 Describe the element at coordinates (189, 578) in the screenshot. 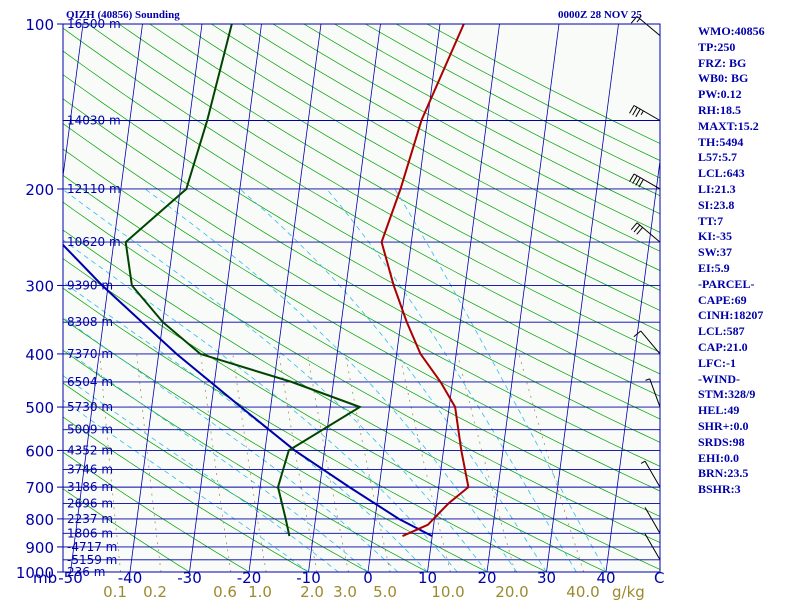

I see `temperature-label: -30` at that location.